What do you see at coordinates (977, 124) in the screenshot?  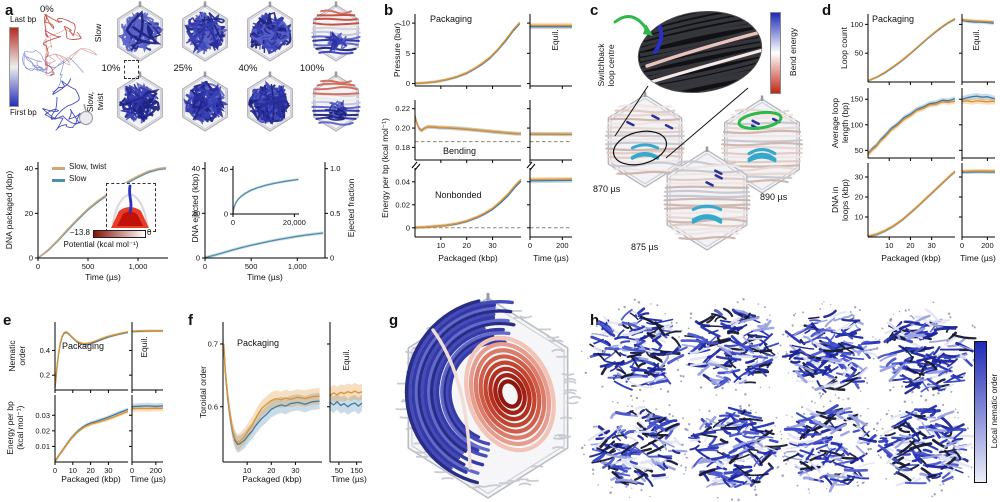 I see `chart-loop-length-equil` at bounding box center [977, 124].